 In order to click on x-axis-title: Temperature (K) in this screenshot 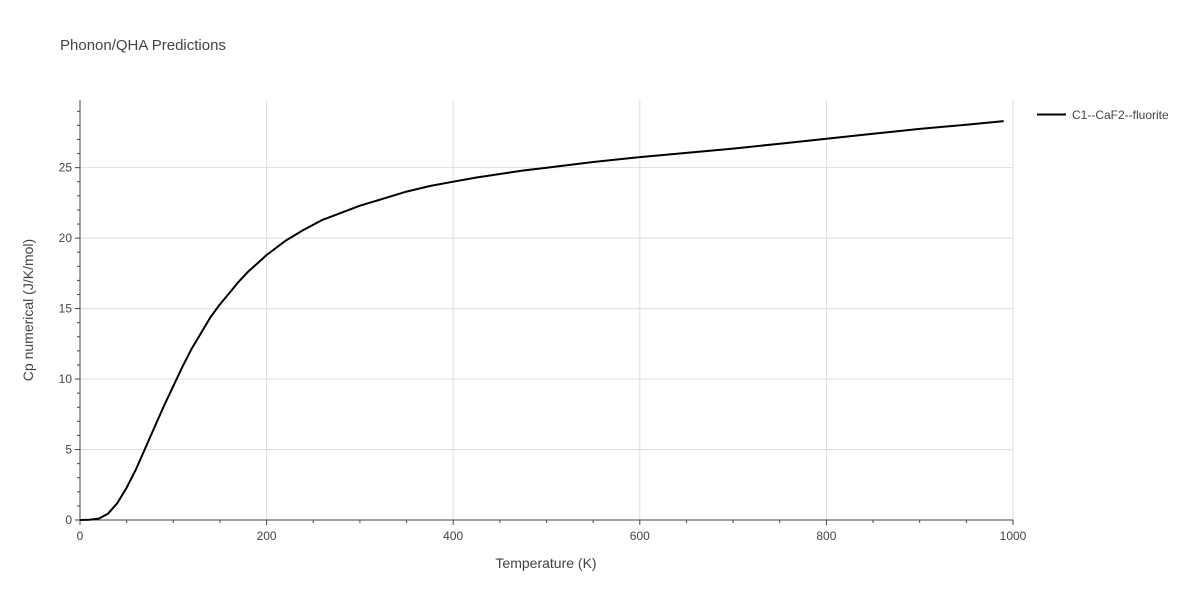, I will do `click(545, 563)`.